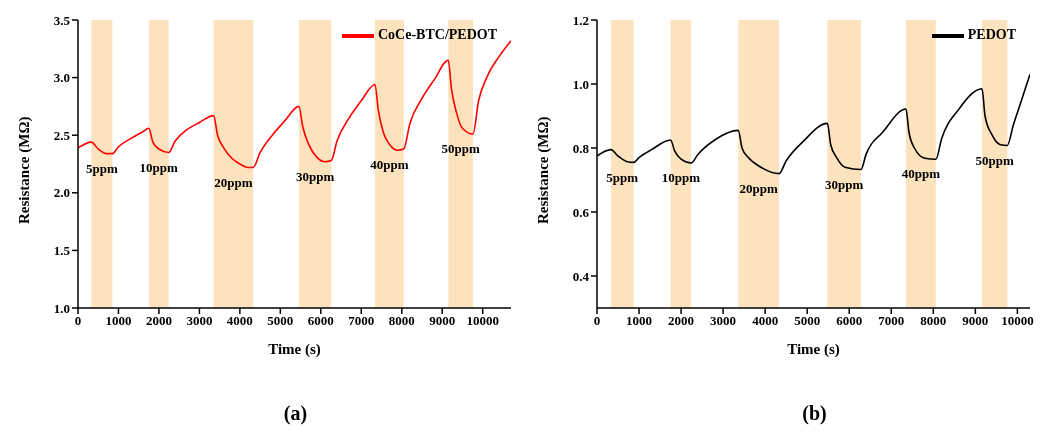 This screenshot has width=1051, height=445. Describe the element at coordinates (61, 193) in the screenshot. I see `y-tick-label: 2.0` at that location.